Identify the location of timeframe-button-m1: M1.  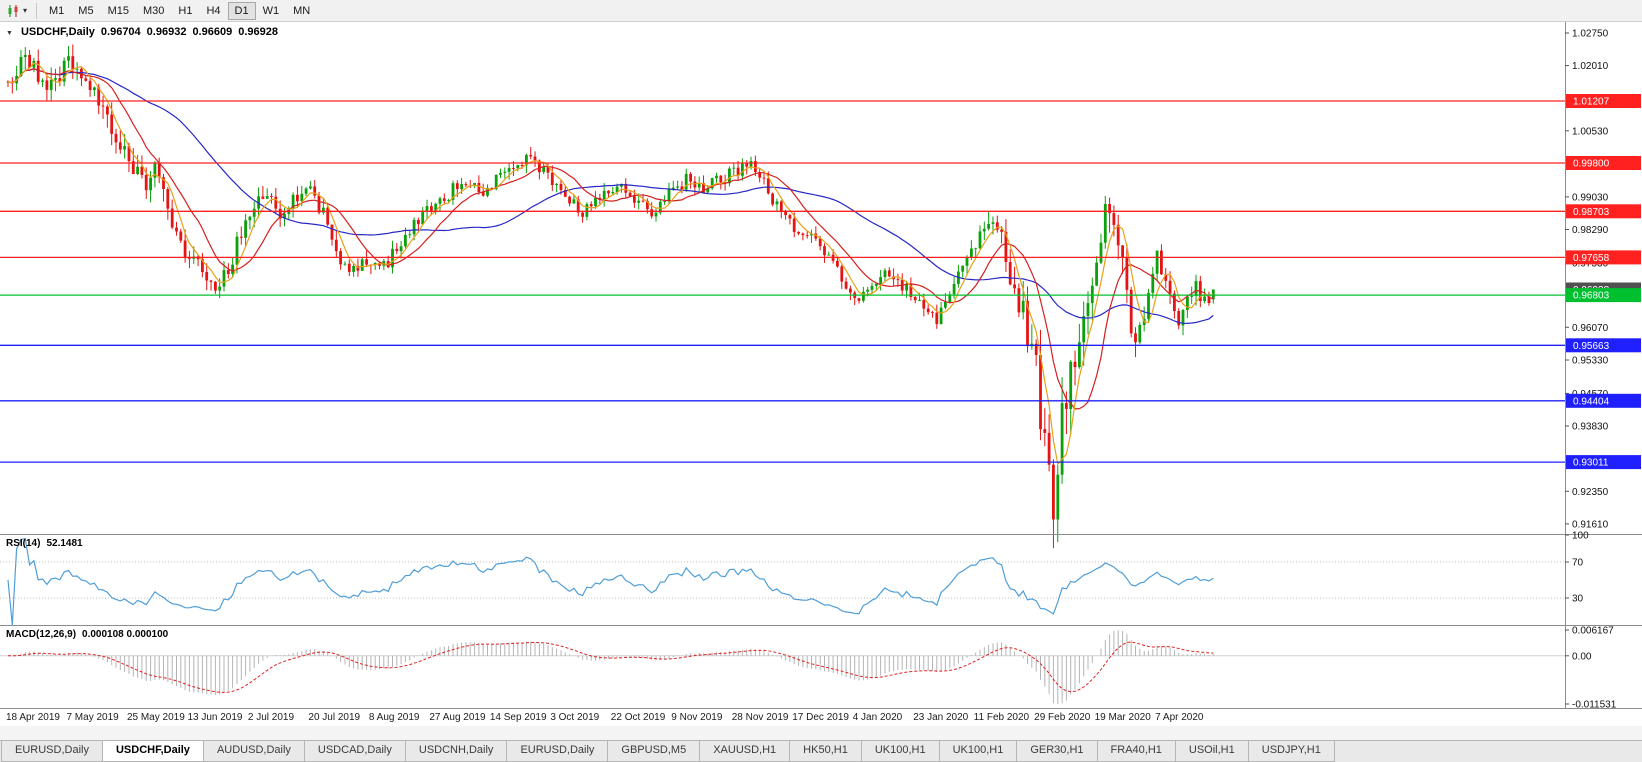
(56, 11).